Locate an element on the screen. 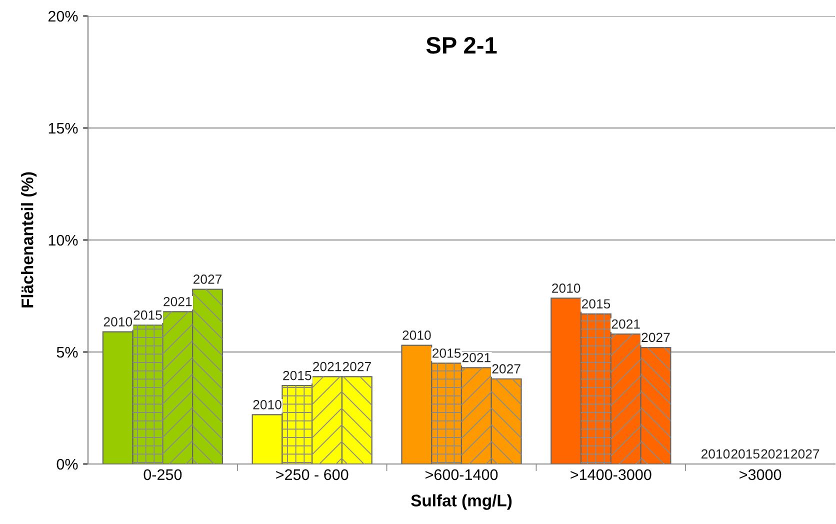 The image size is (836, 524). y-tick-label: 5% is located at coordinates (67, 352).